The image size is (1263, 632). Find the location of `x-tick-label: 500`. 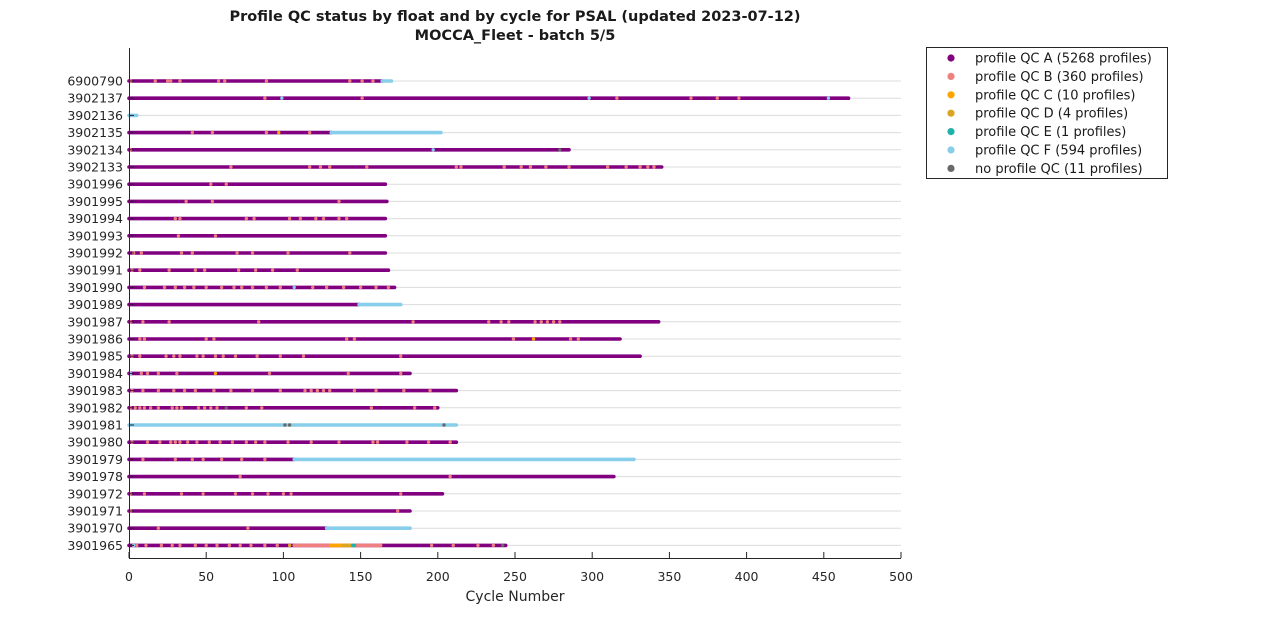

x-tick-label: 500 is located at coordinates (901, 576).